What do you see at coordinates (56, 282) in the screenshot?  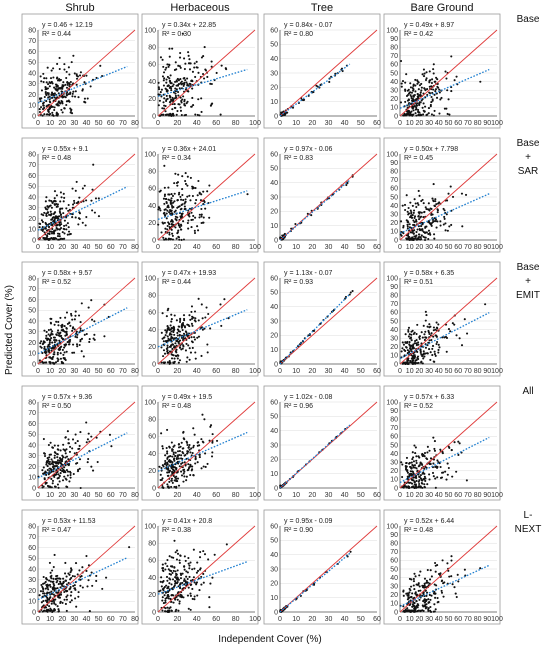 I see `r-squared-label: R² = 0.52` at bounding box center [56, 282].